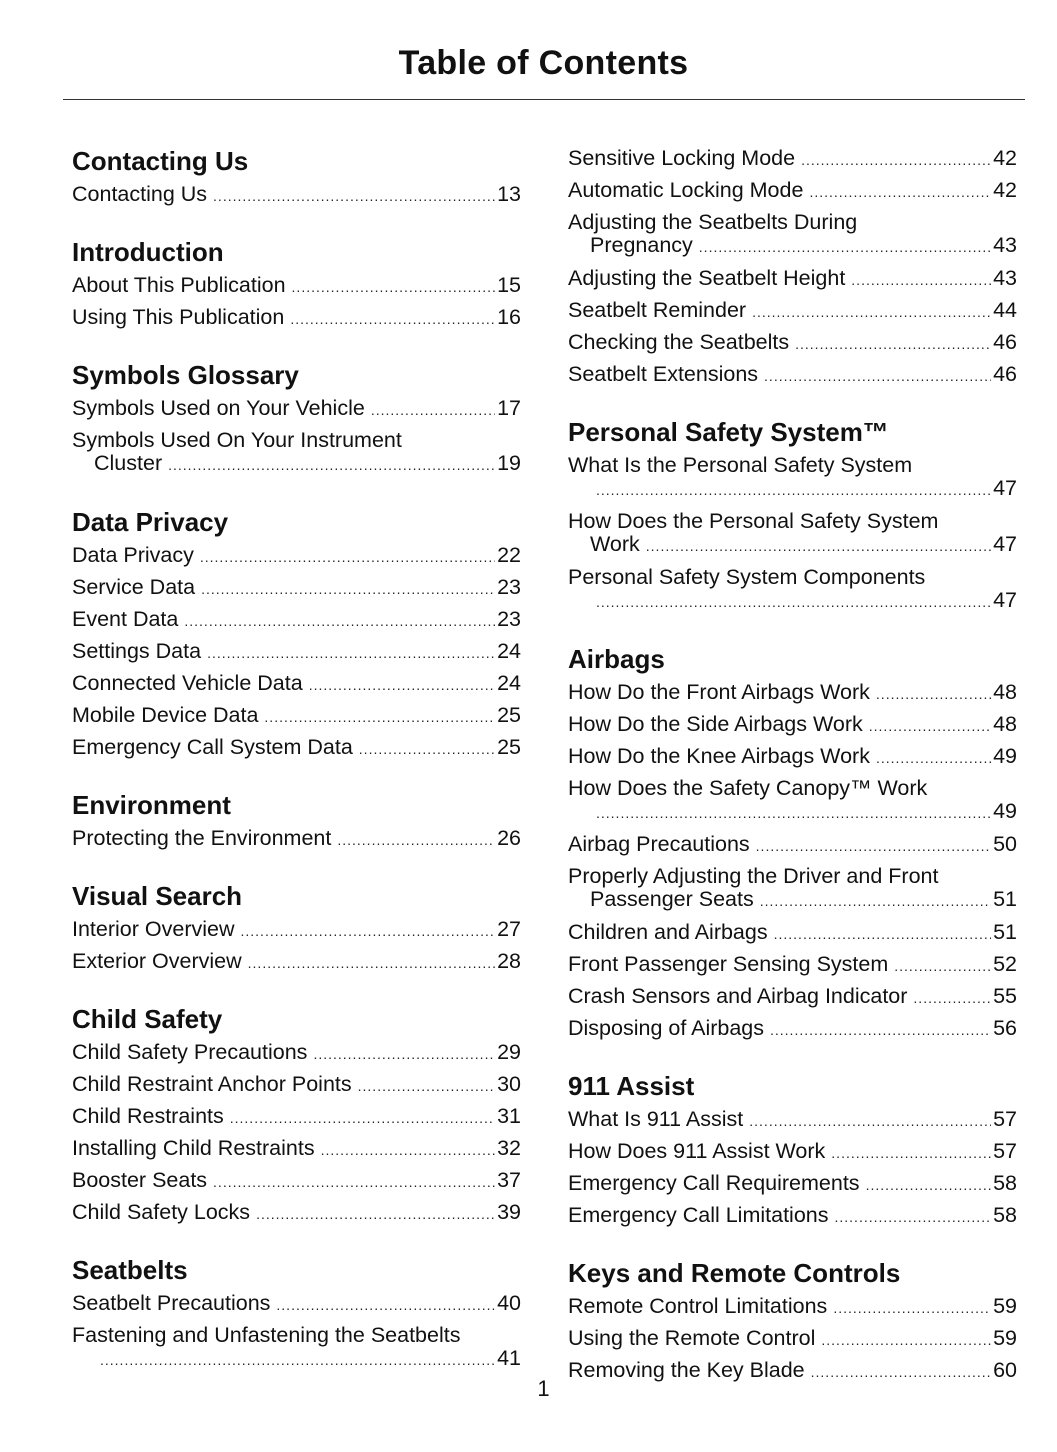 The height and width of the screenshot is (1452, 1057). What do you see at coordinates (218, 408) in the screenshot?
I see `entry-title: Symbols Used on Your Vehicle` at bounding box center [218, 408].